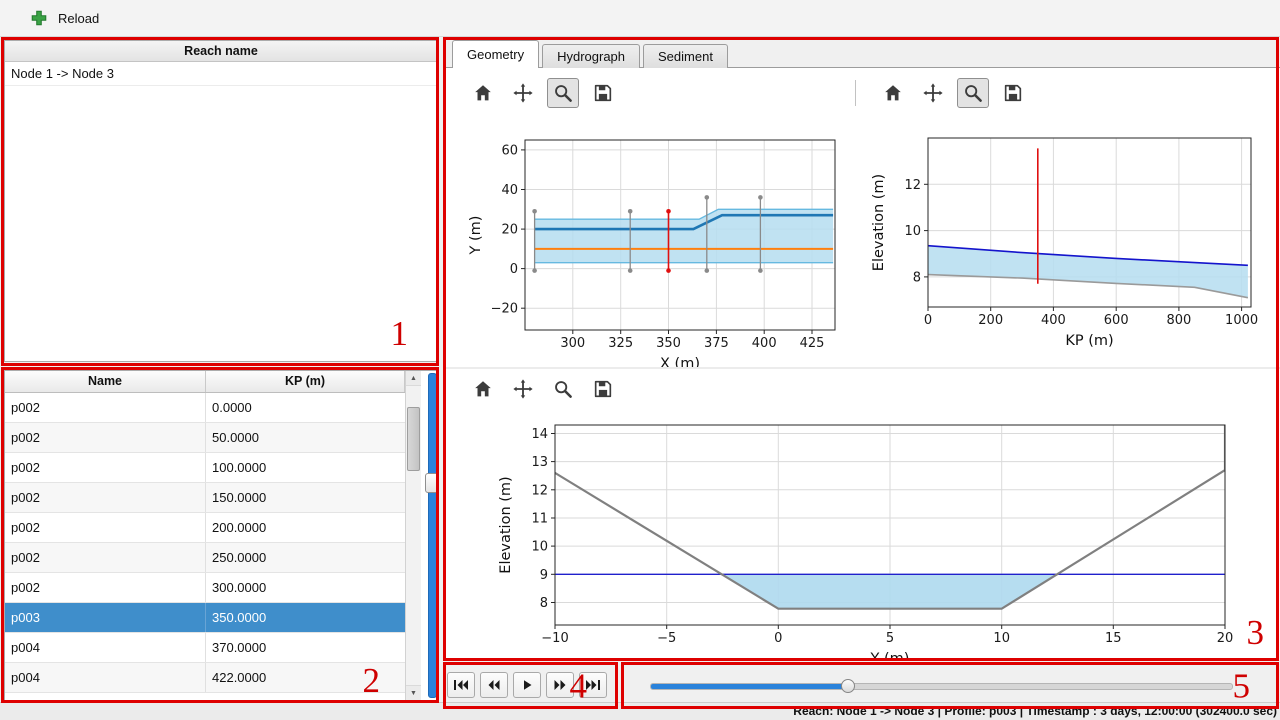 The image size is (1280, 720). Describe the element at coordinates (593, 685) in the screenshot. I see `skip-to-end-button` at that location.